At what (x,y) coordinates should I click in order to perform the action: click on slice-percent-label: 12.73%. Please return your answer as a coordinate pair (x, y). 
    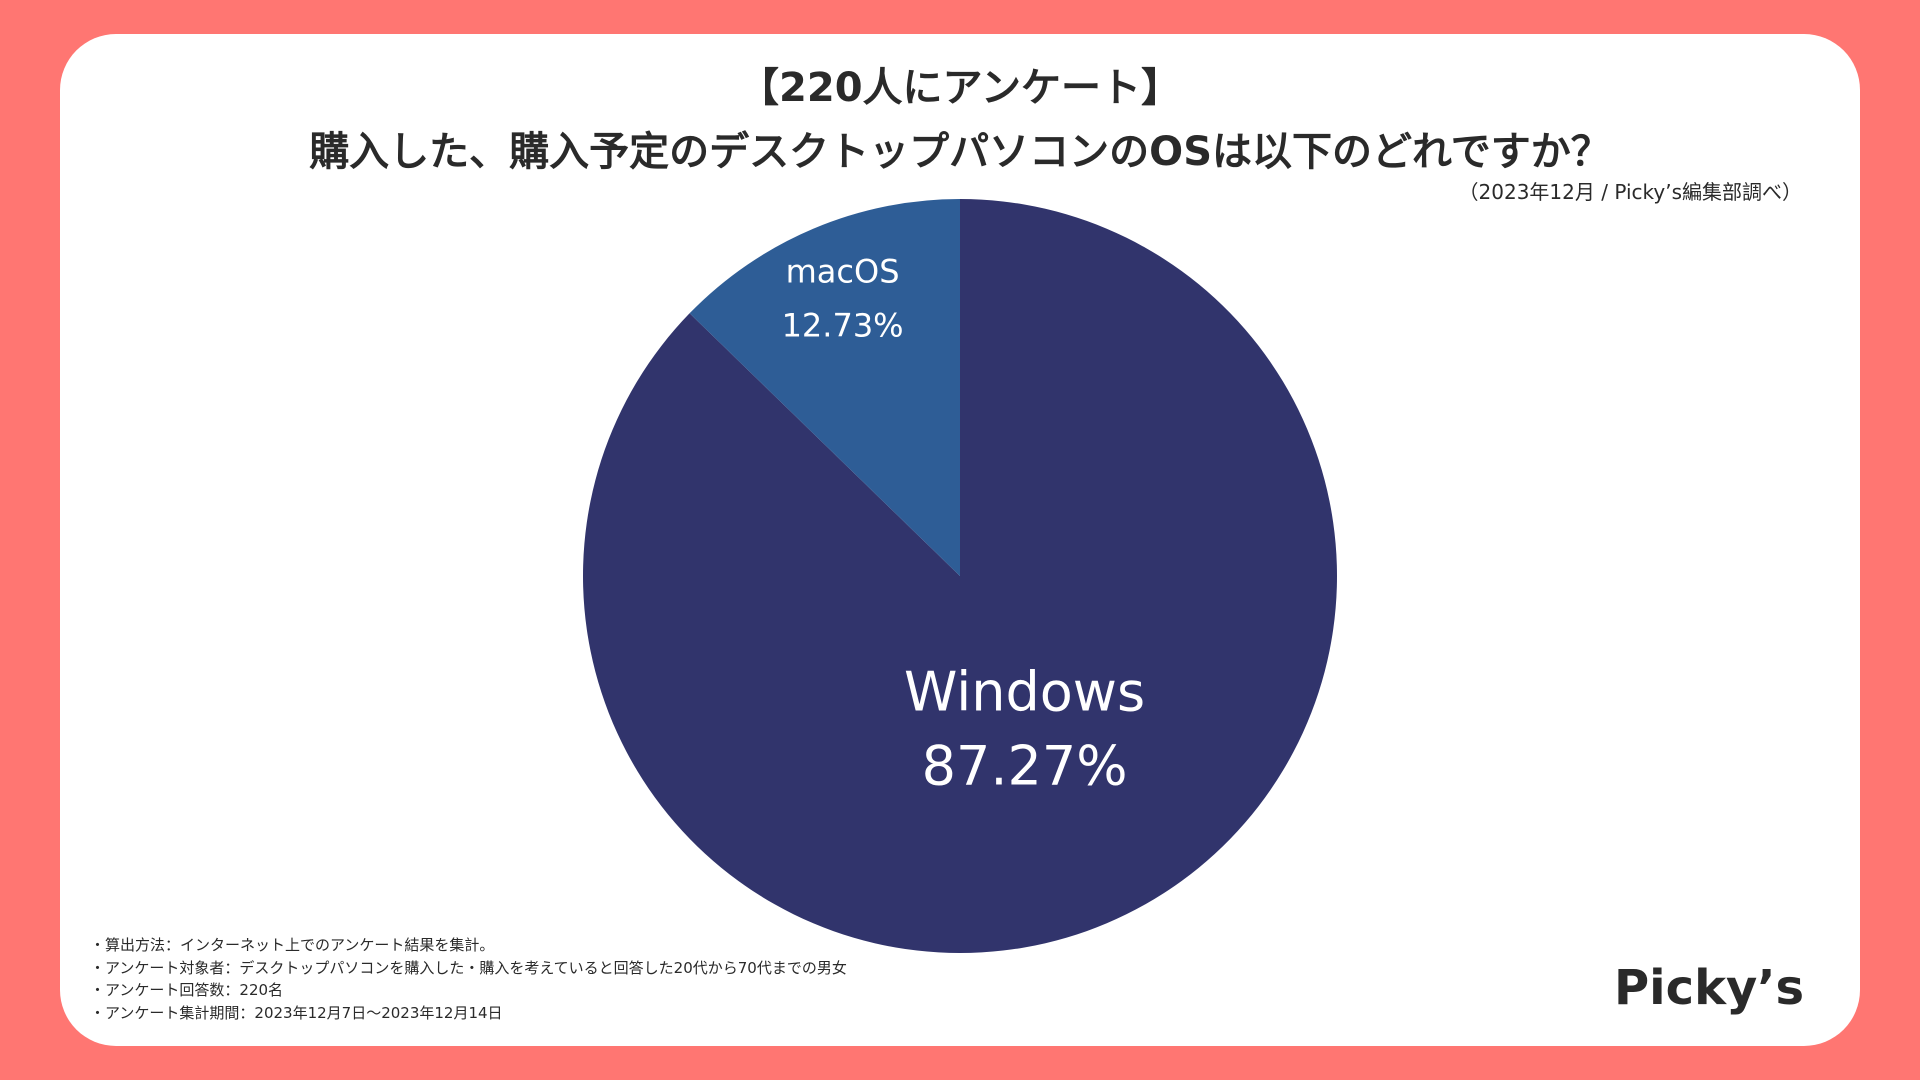
    Looking at the image, I should click on (843, 325).